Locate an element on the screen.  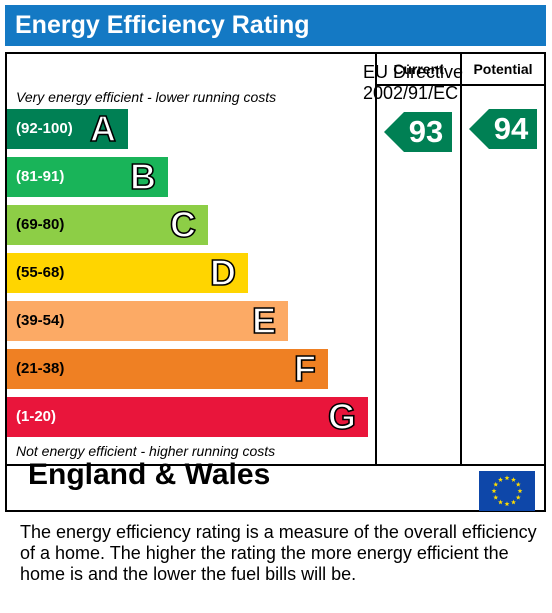
column-header-divider is located at coordinates (459, 85).